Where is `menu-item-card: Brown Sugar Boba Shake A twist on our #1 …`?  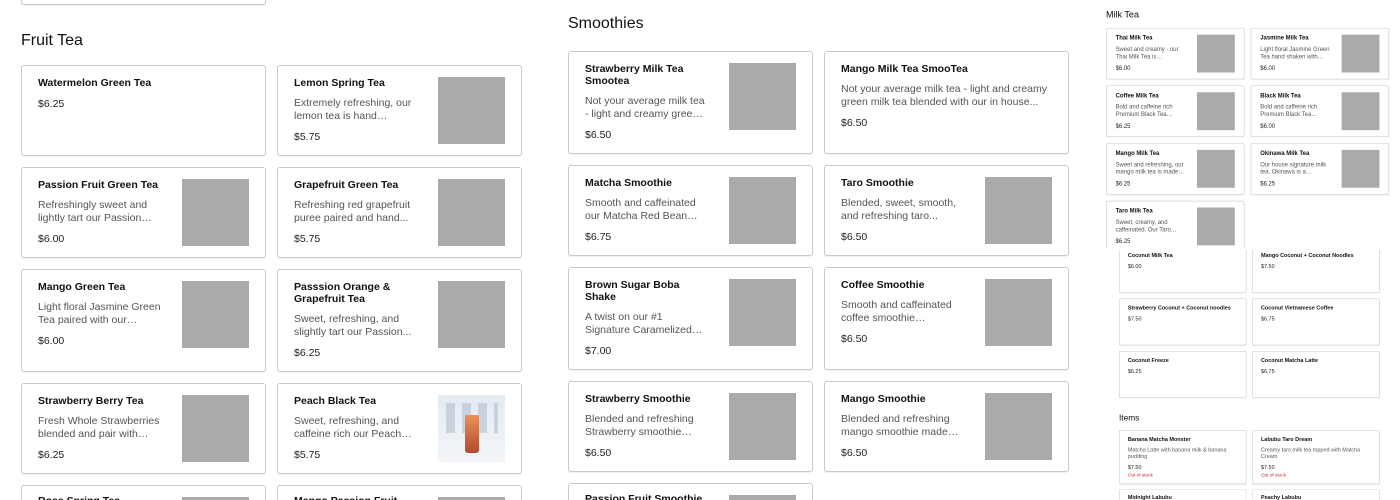
menu-item-card: Brown Sugar Boba Shake A twist on our #1 … is located at coordinates (690, 318).